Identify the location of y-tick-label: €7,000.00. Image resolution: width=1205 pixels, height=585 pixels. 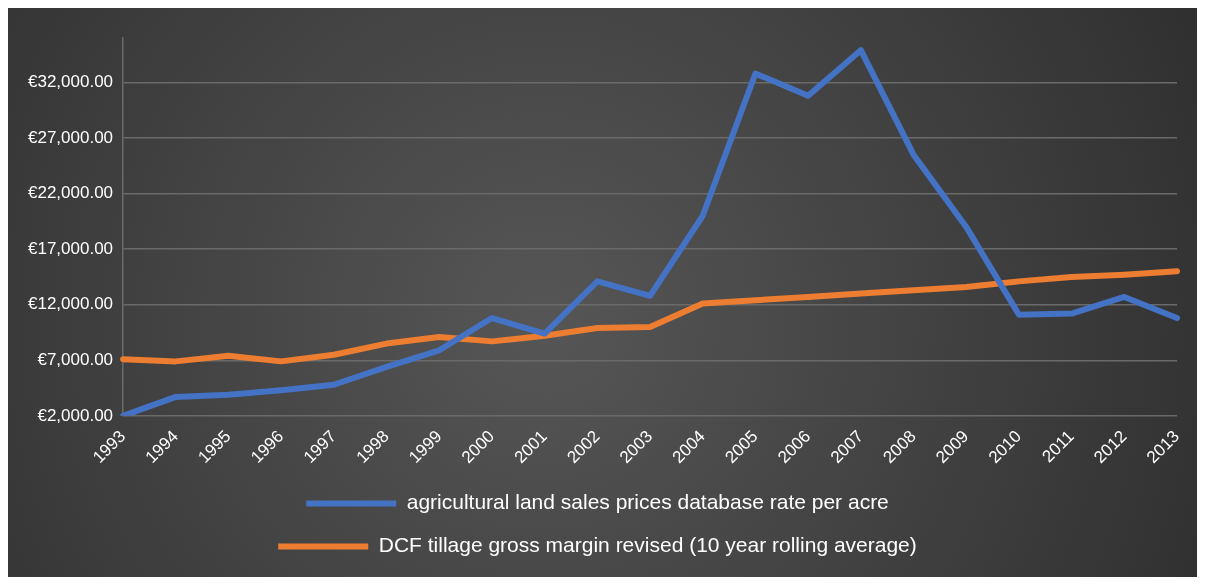
(75, 359).